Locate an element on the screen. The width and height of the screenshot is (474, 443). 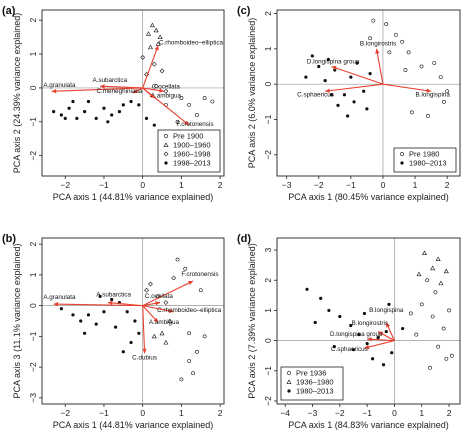
y-tick-label: 0 is located at coordinates (268, 340).